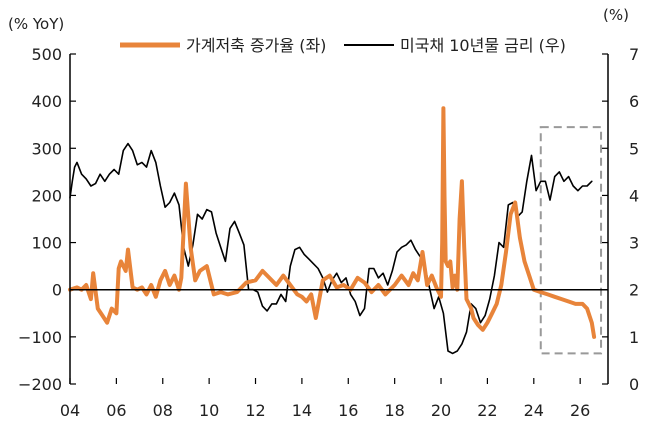 This screenshot has width=656, height=429. Describe the element at coordinates (534, 410) in the screenshot. I see `x-tick-label: 24` at that location.